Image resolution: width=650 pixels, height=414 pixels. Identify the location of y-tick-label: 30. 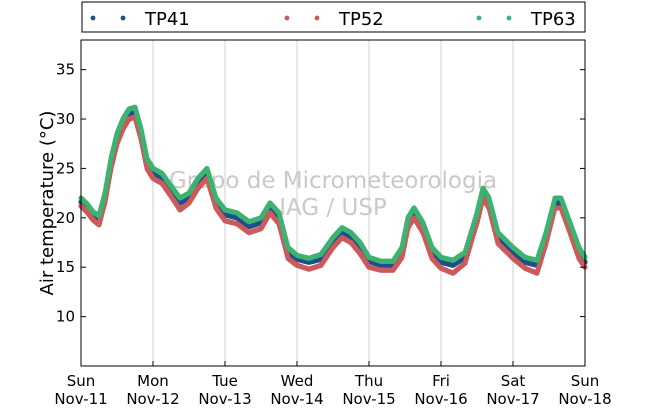
(65, 119).